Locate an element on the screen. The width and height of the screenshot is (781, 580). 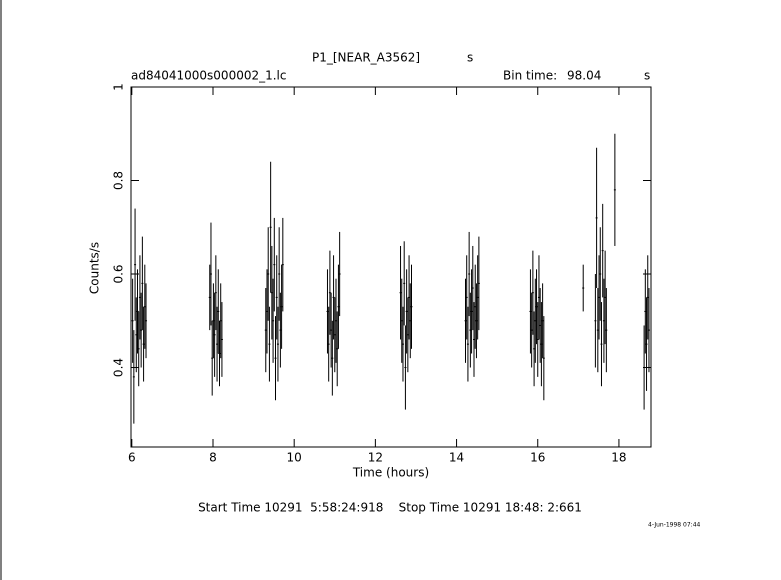
bin-time-label: Bin time: is located at coordinates (530, 76).